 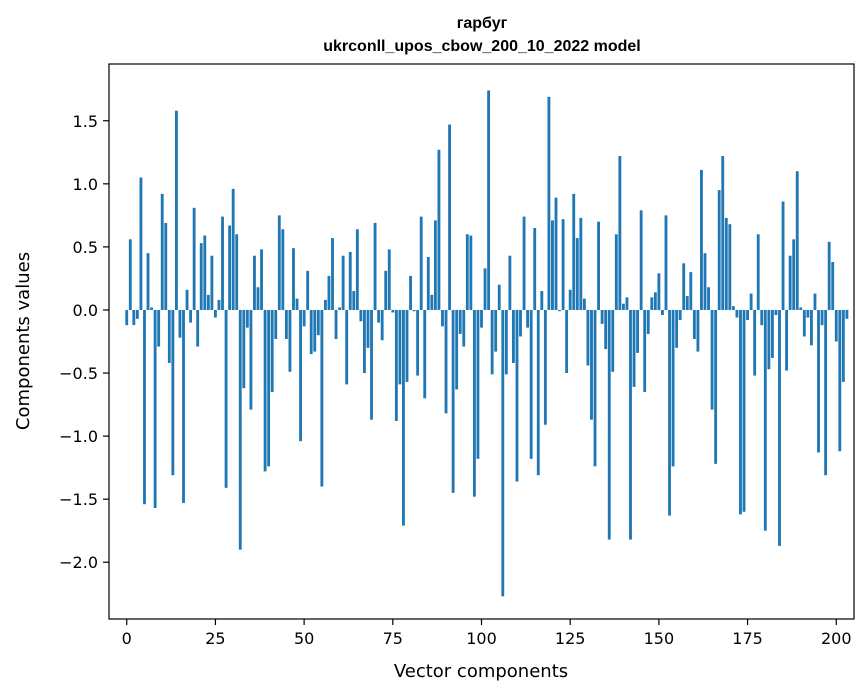 I want to click on y-tick-label: 1.0, so click(x=85, y=184).